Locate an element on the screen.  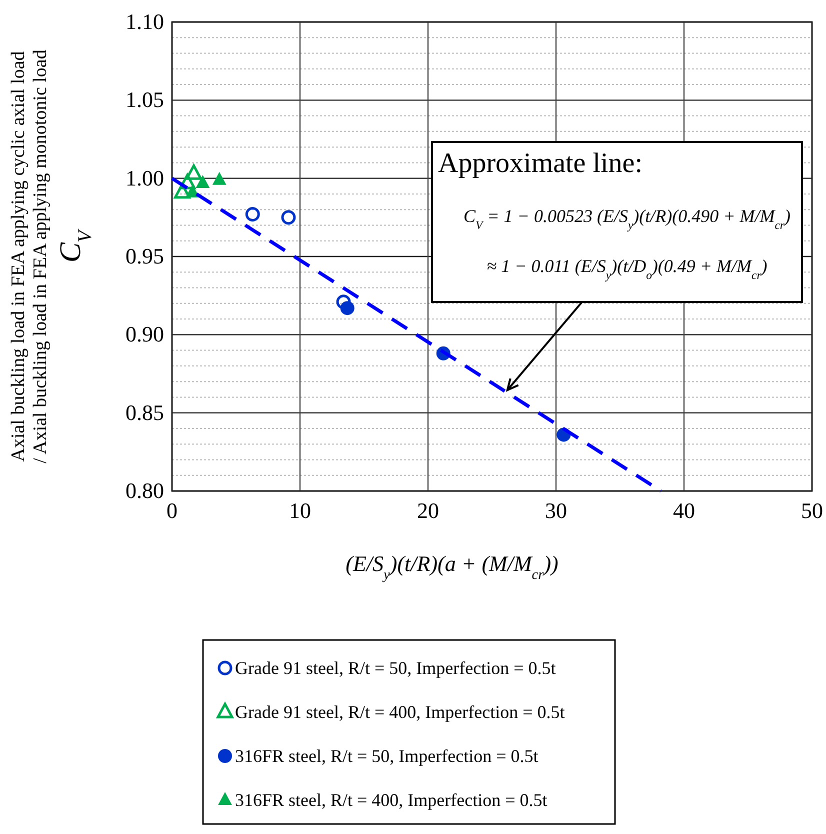
y-tick-label: 0.85 is located at coordinates (145, 412).